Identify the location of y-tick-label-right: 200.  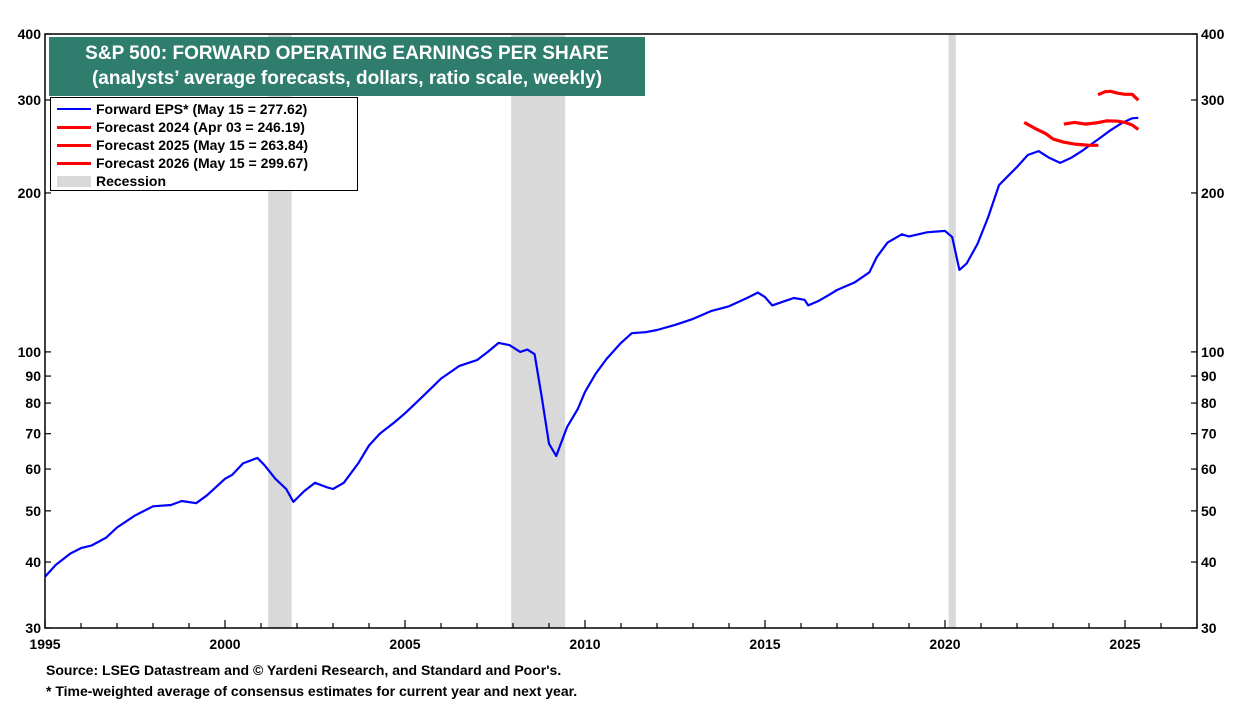
(1213, 193).